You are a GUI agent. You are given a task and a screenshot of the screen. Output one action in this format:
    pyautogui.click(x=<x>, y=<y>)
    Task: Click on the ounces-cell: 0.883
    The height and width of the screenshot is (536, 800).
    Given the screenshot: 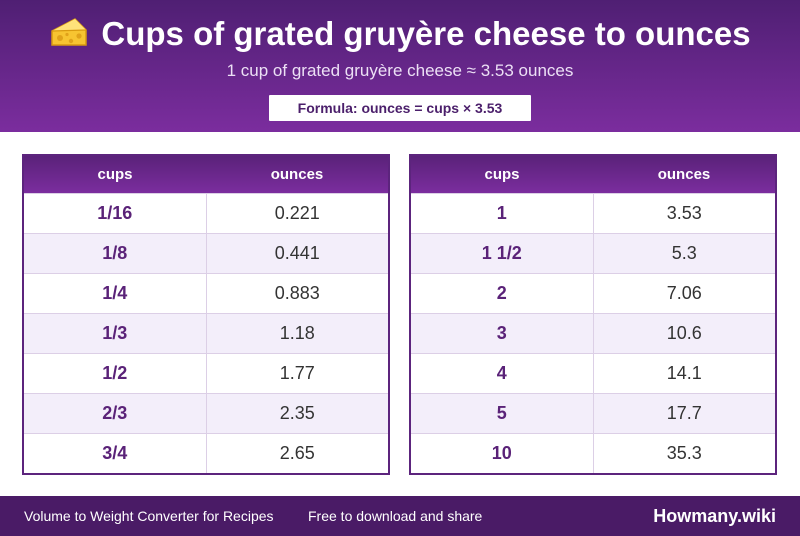 What is the action you would take?
    pyautogui.click(x=297, y=293)
    